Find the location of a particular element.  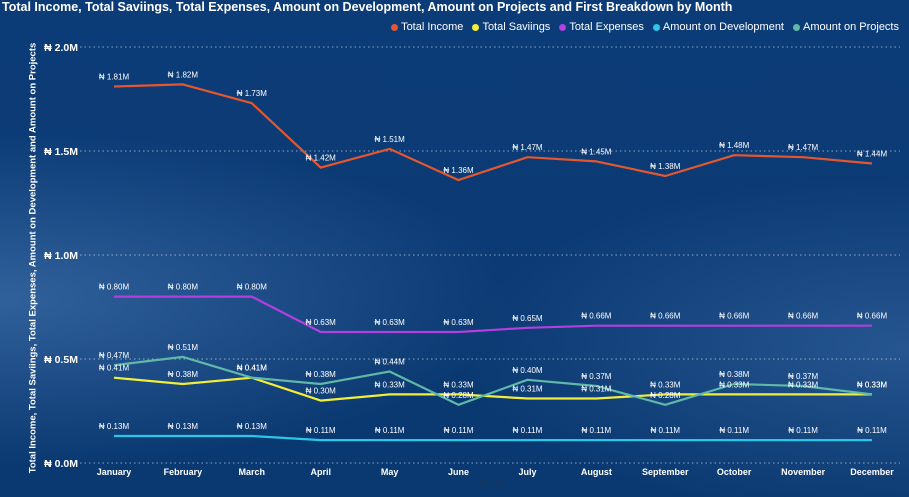

data-label: ₦ 0.30M is located at coordinates (321, 391).